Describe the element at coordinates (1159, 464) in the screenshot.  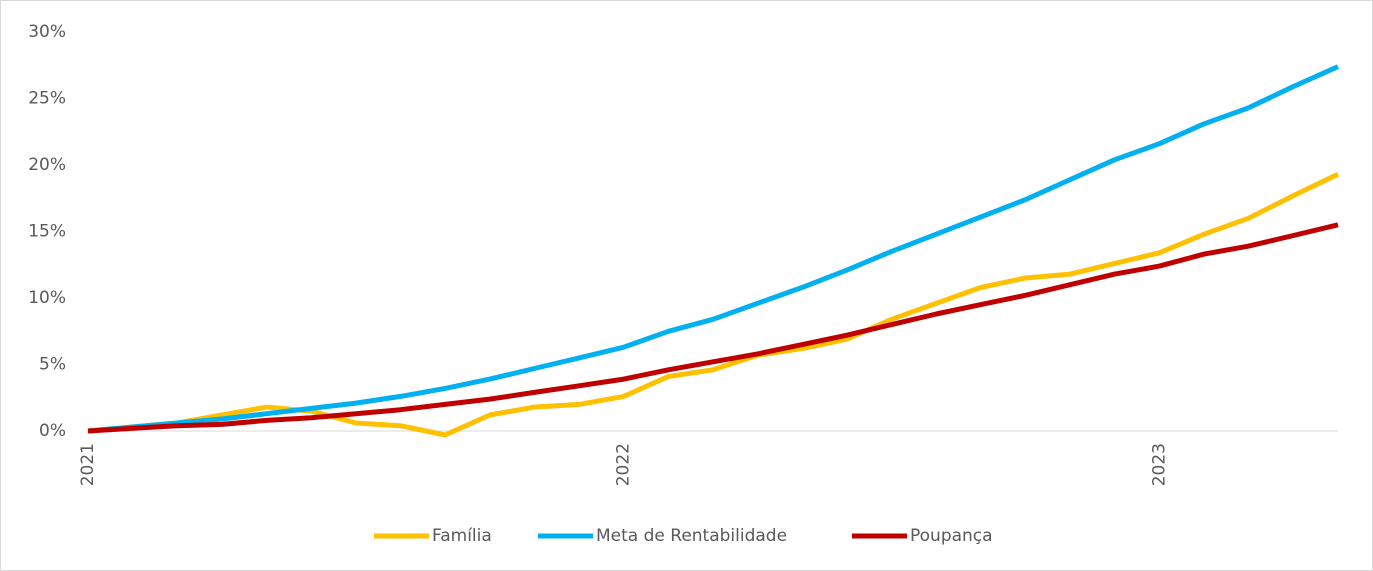
I see `x-tick-label: 2023` at that location.